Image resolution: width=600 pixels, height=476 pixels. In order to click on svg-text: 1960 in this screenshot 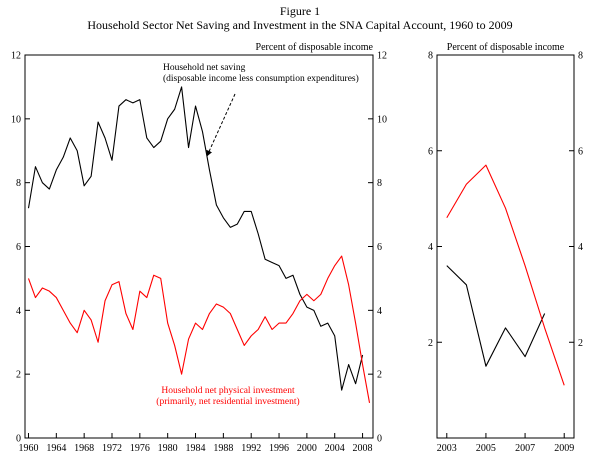, I will do `click(28, 448)`.